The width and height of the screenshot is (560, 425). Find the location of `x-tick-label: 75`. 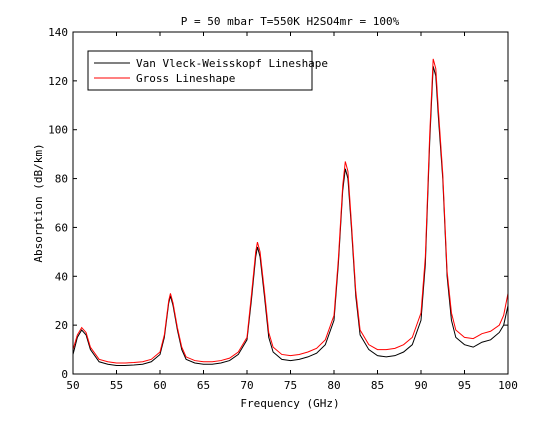

x-tick-label: 75 is located at coordinates (290, 385).